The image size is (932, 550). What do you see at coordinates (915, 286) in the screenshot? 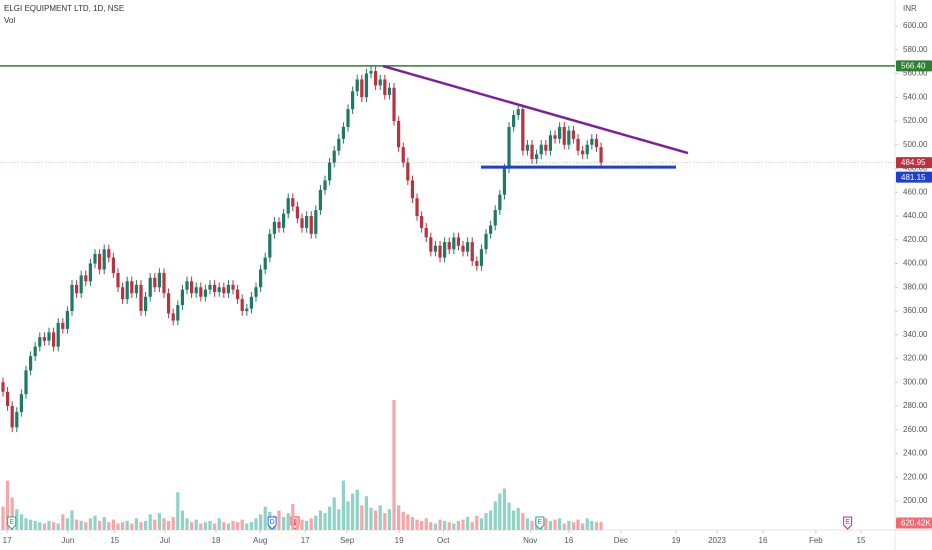
I see `y-tick-label: 380.00` at bounding box center [915, 286].